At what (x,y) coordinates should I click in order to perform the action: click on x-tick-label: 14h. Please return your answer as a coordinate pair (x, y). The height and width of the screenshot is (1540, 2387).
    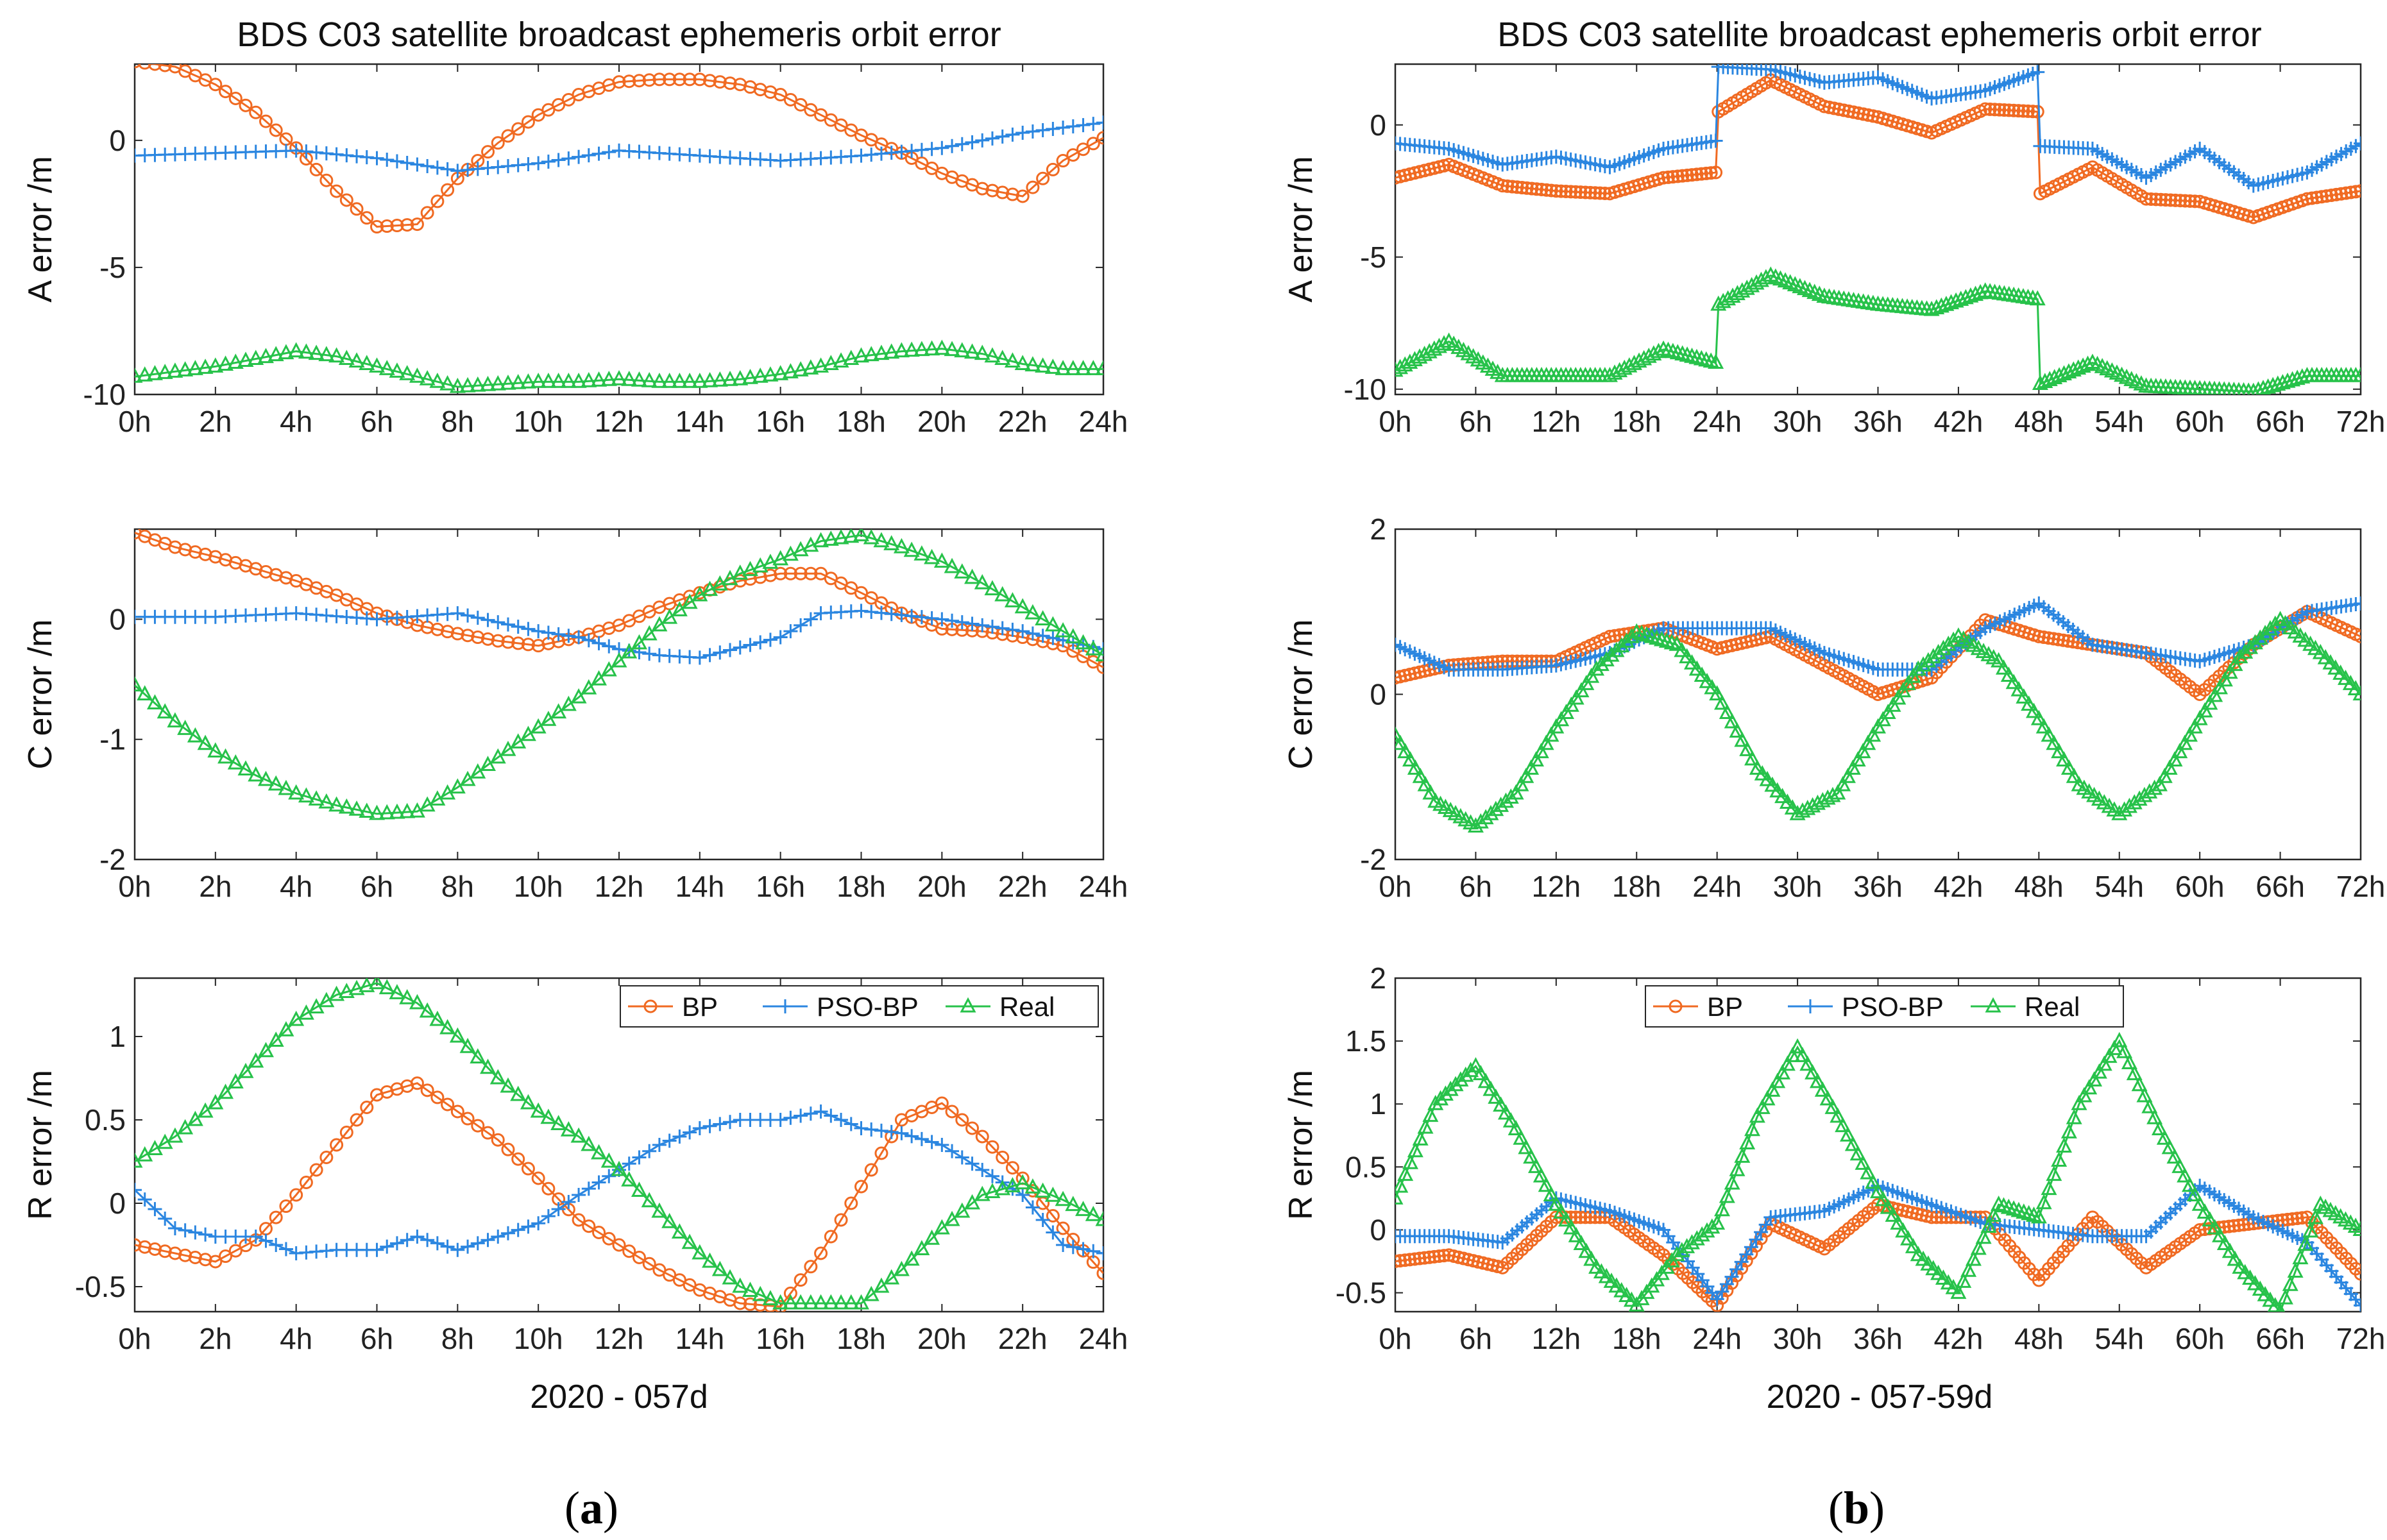
    Looking at the image, I should click on (699, 1338).